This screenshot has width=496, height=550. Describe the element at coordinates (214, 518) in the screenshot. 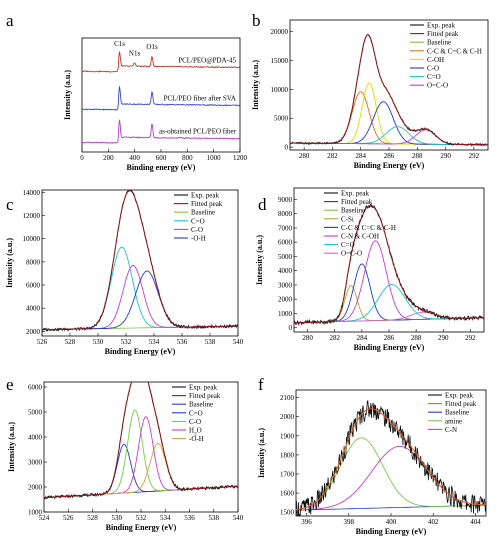

I see `x-tick-label: 538` at that location.